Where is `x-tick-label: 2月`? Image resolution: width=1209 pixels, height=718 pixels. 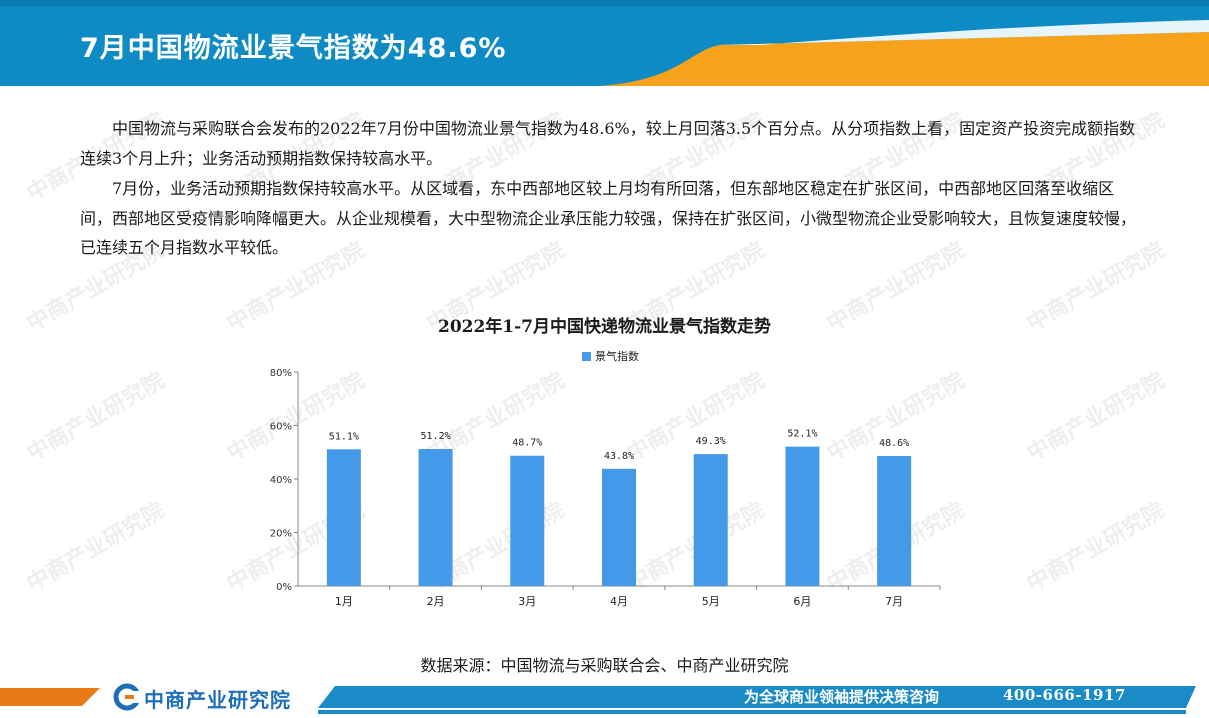
x-tick-label: 2月 is located at coordinates (436, 601).